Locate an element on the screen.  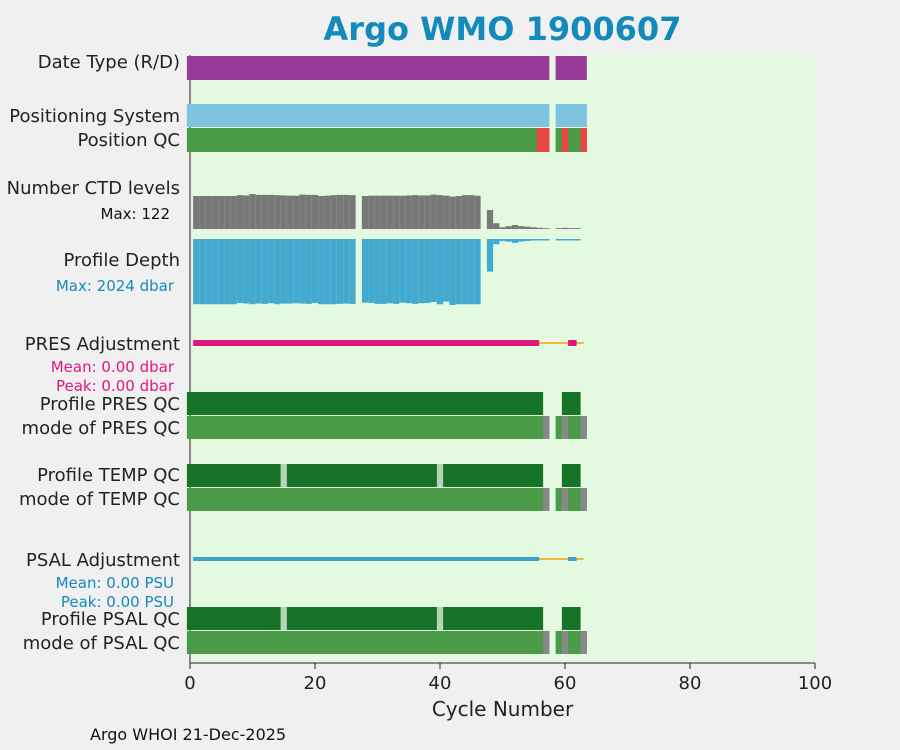
date-type-bar is located at coordinates (368, 68).